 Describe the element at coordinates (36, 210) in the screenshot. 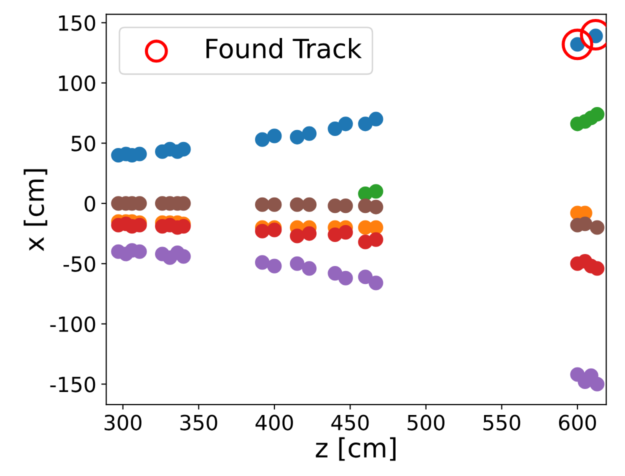

I see `y-axis-title: x [cm]` at that location.